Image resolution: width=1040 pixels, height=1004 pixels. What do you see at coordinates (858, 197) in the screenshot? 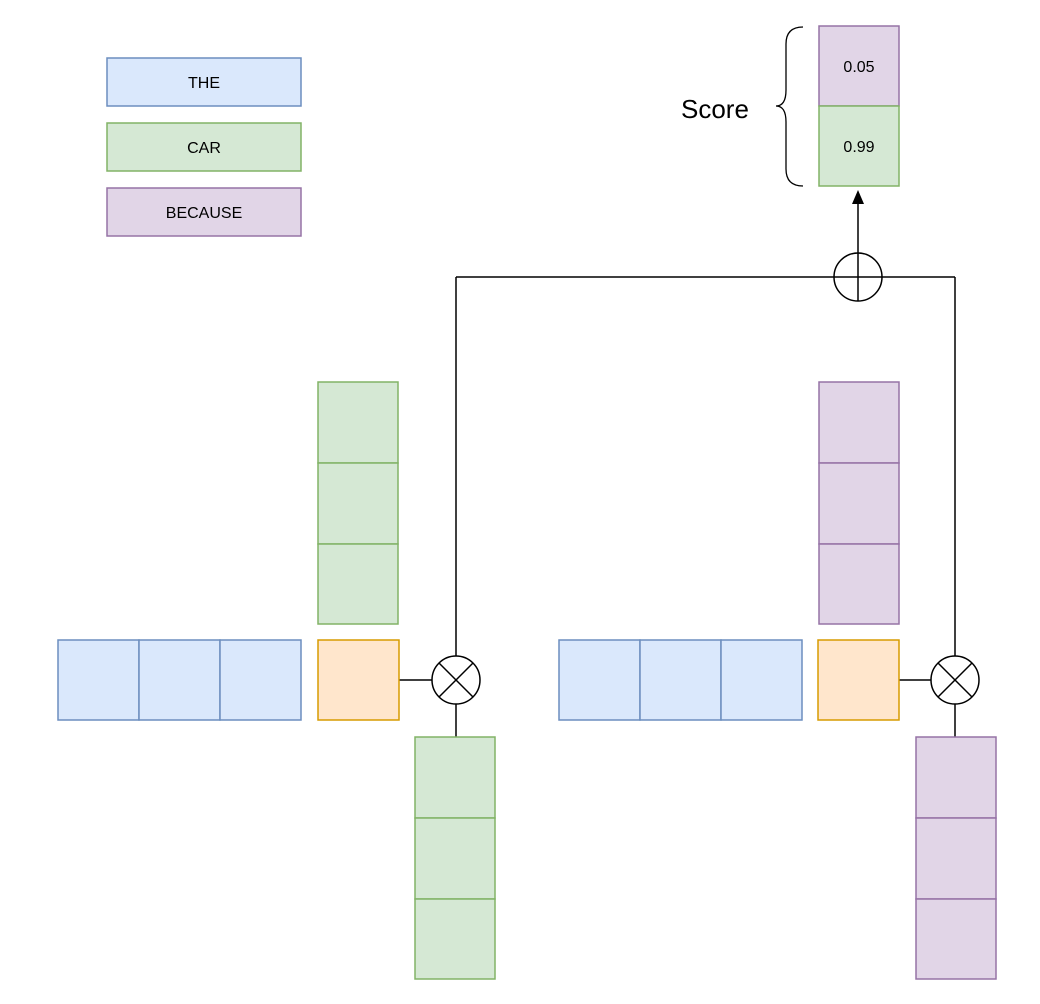
I see `output-arrowhead` at bounding box center [858, 197].